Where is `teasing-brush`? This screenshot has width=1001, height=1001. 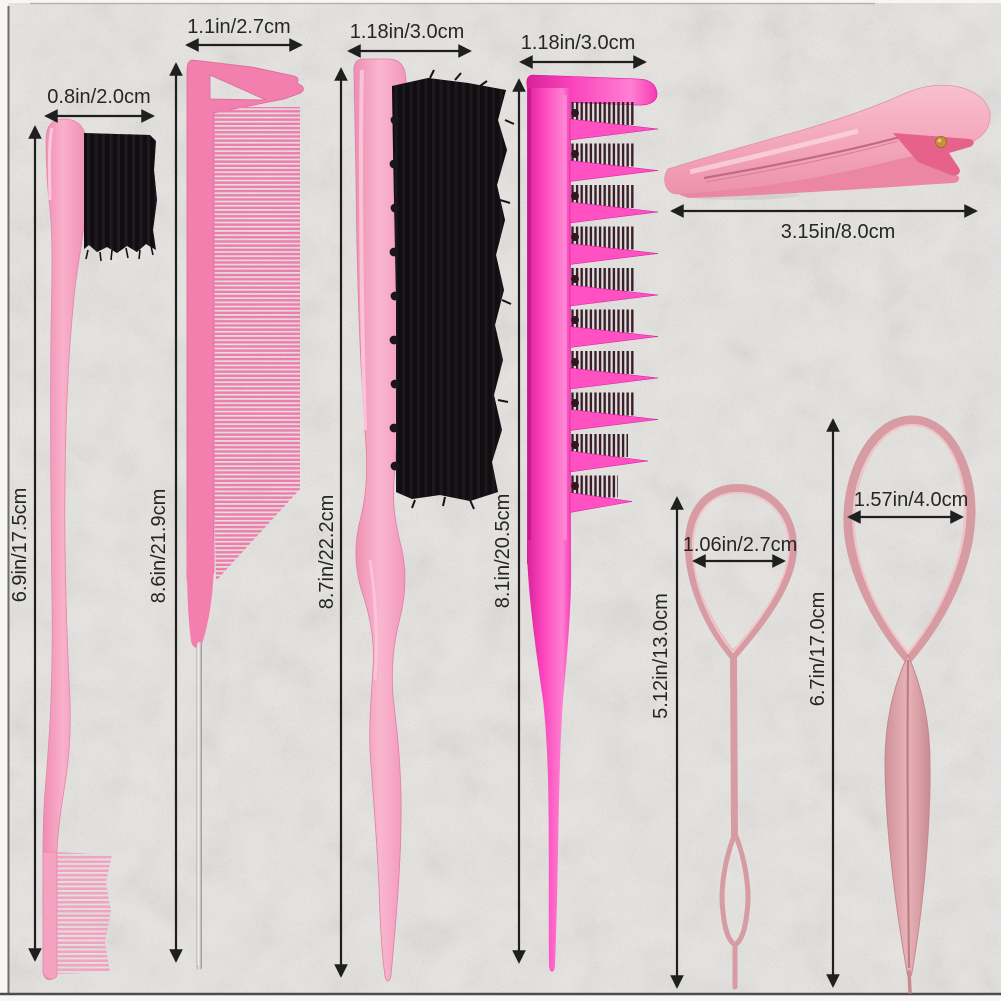
teasing-brush is located at coordinates (434, 520).